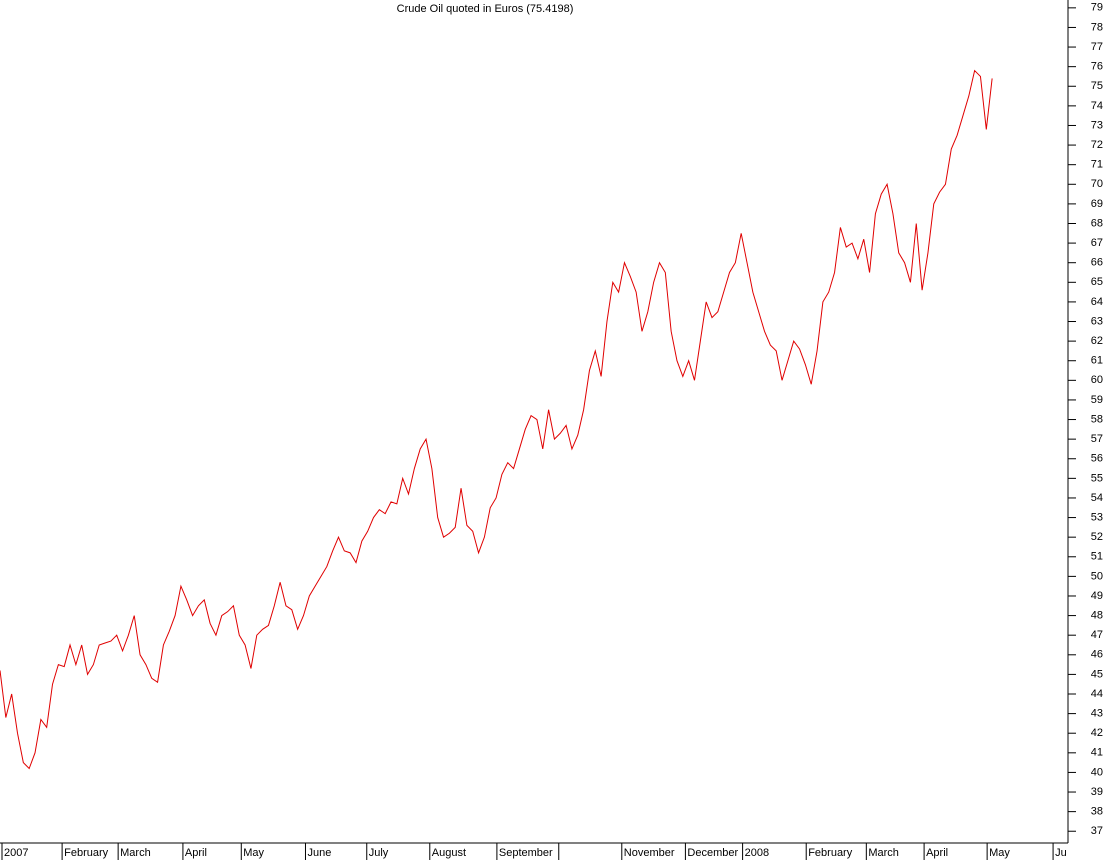 Image resolution: width=1119 pixels, height=860 pixels. What do you see at coordinates (649, 853) in the screenshot?
I see `x-tick-label: November` at bounding box center [649, 853].